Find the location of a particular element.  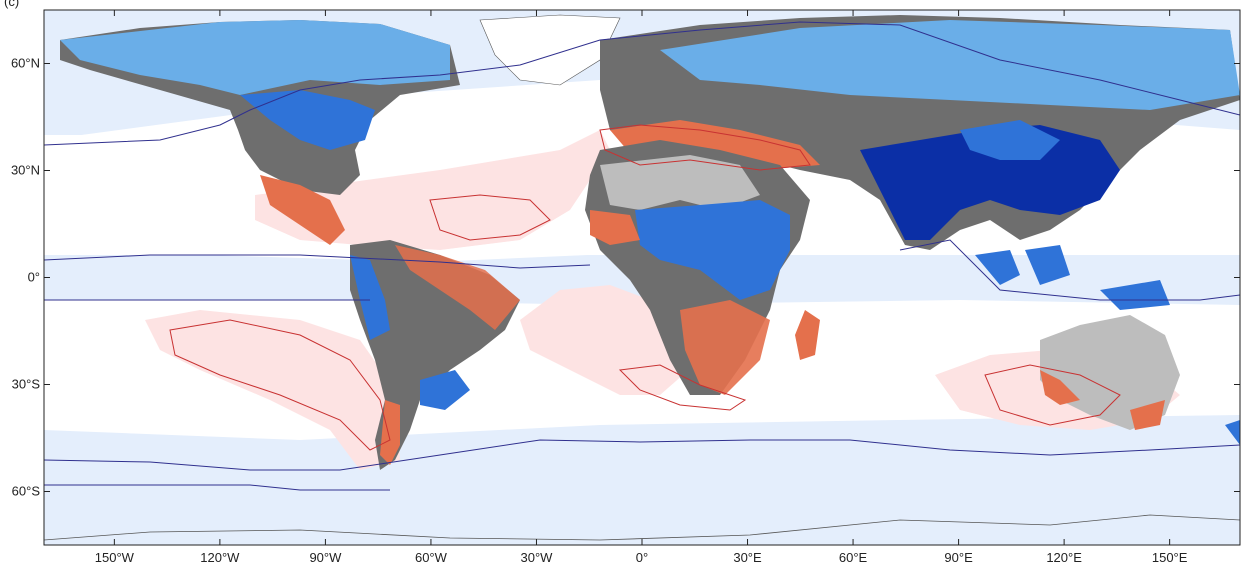

x-tick-label: 60°W is located at coordinates (431, 557).